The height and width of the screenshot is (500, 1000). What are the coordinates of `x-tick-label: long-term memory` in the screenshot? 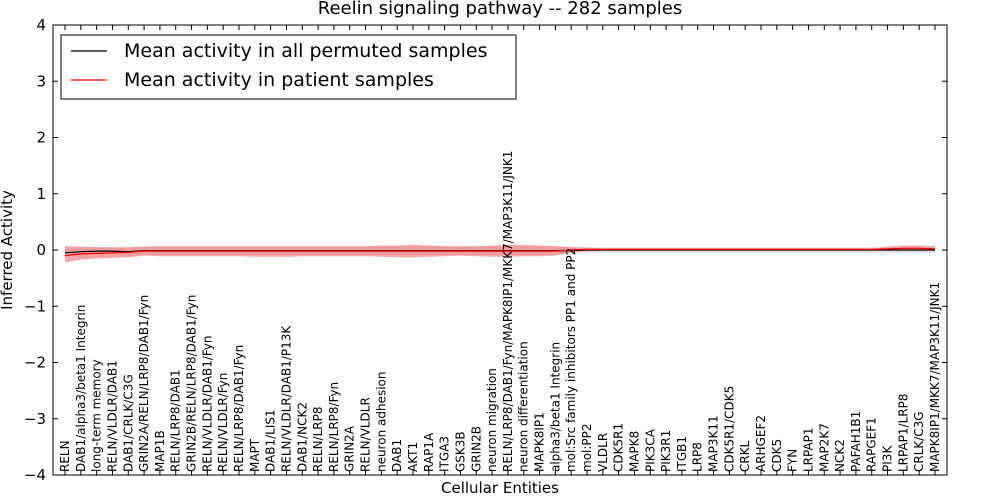 It's located at (97, 415).